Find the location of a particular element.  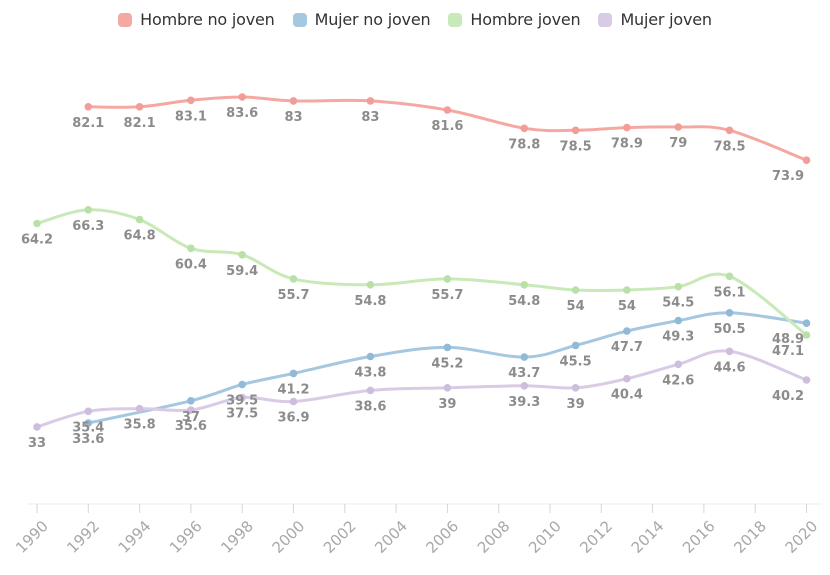

legend-item-label: Mujer joven is located at coordinates (666, 19).